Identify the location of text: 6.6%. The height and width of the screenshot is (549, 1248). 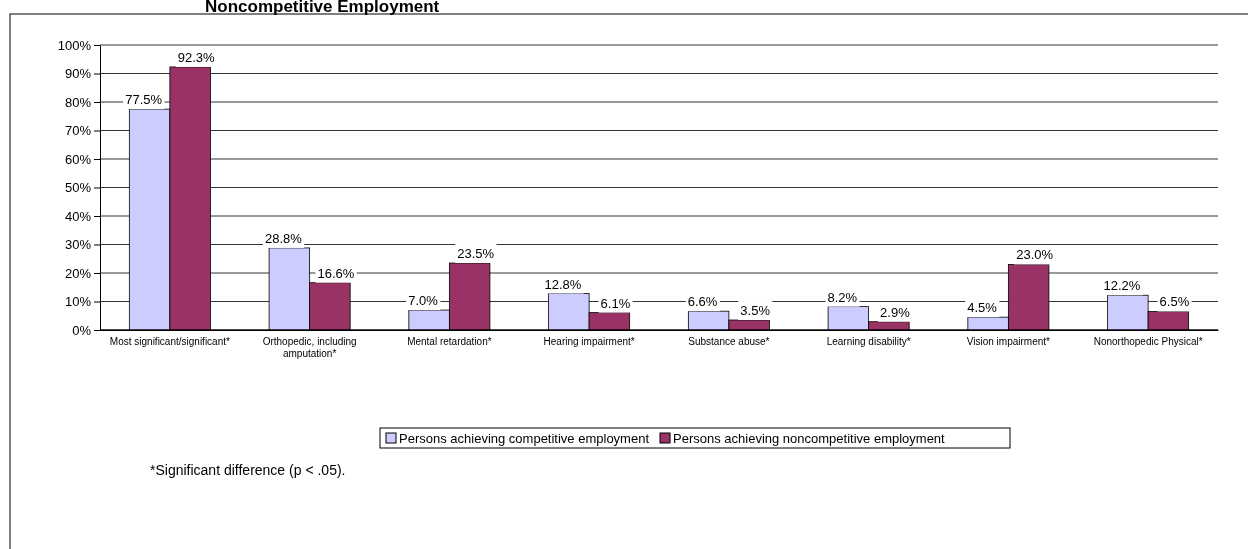
(702, 302).